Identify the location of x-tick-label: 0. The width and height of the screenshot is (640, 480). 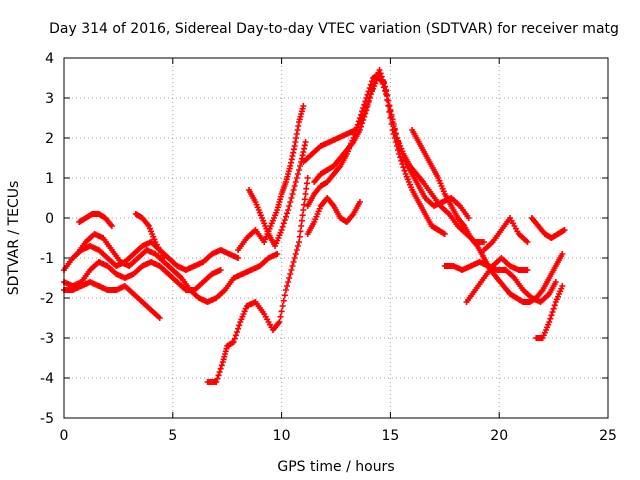
(64, 436).